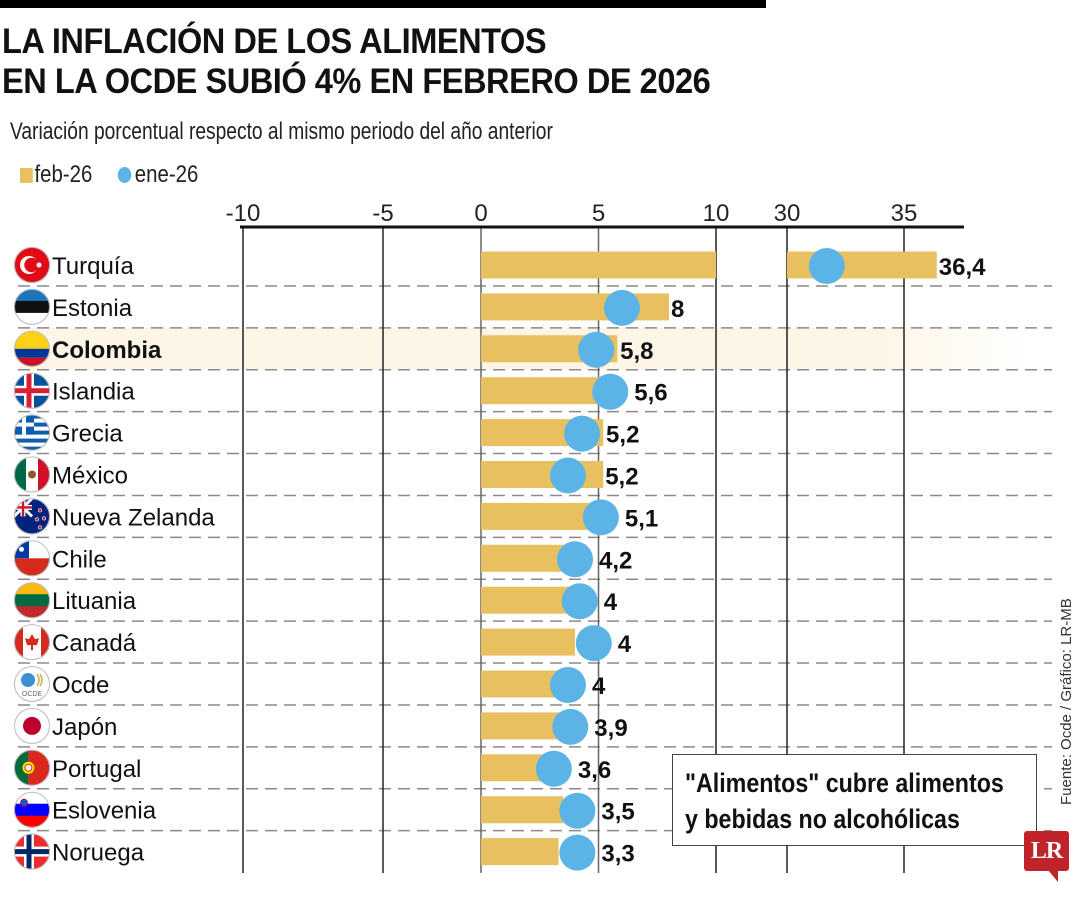 The height and width of the screenshot is (900, 1080). I want to click on value-label: 5,1, so click(641, 518).